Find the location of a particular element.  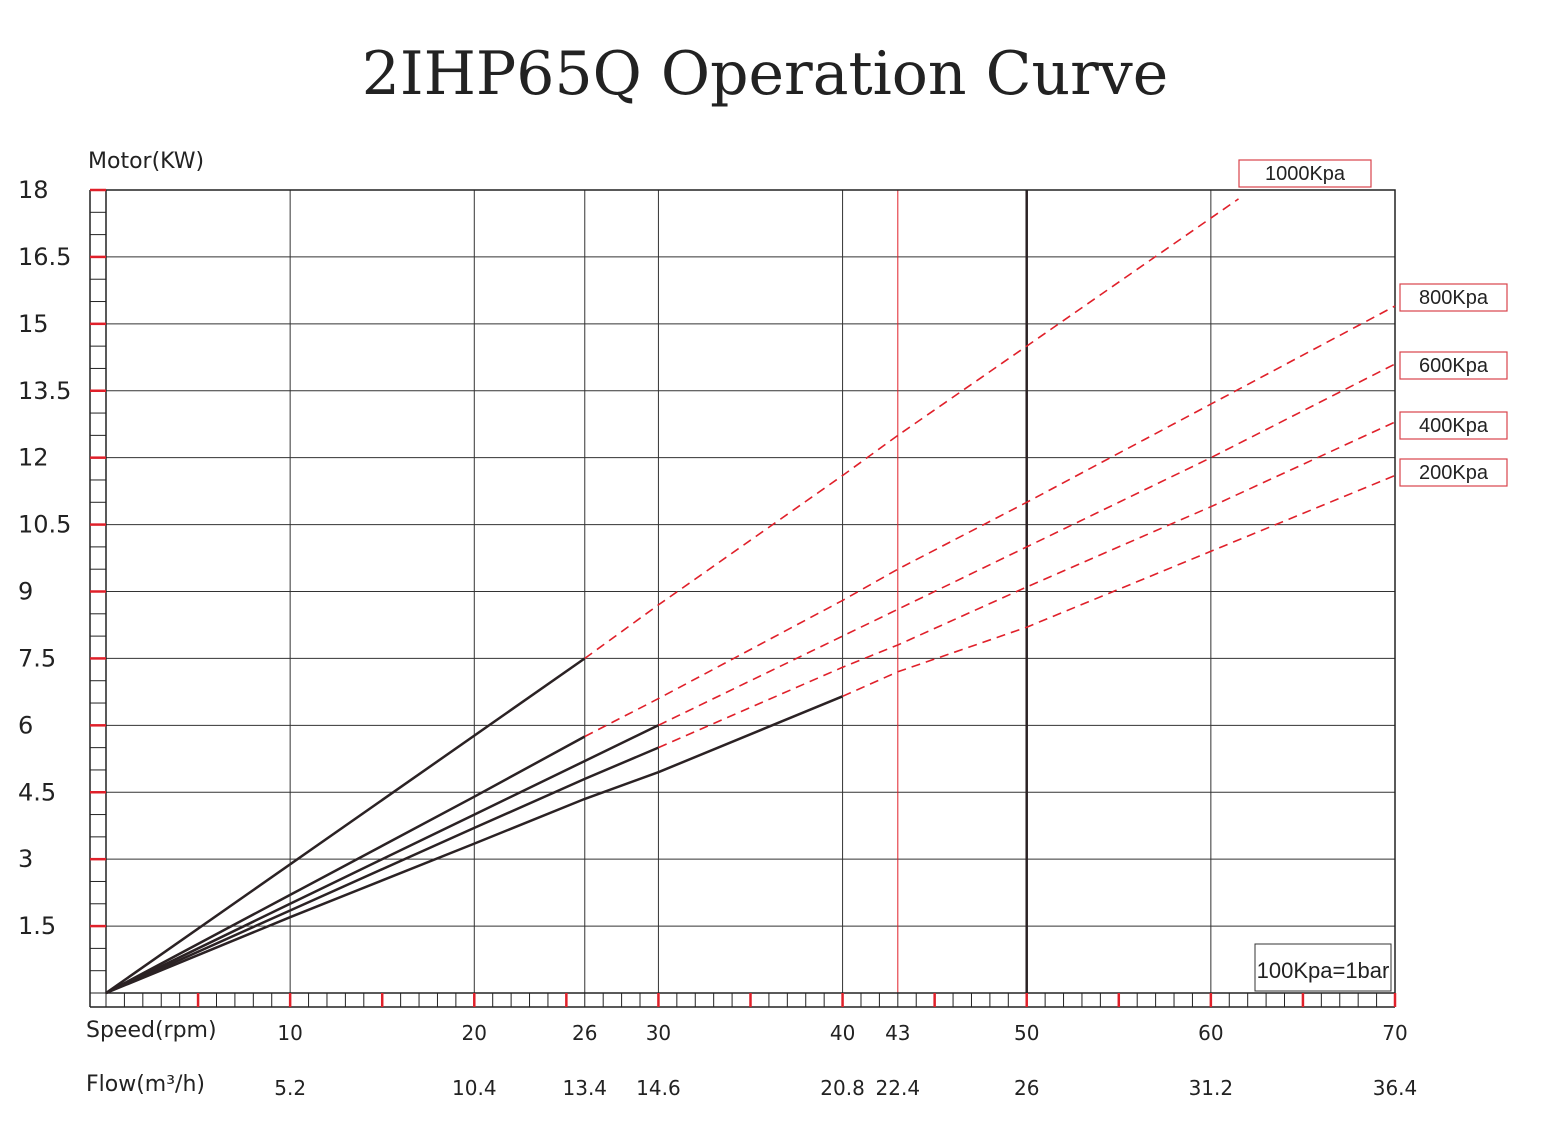

chart-title: 2IHP65Q Operation Curve is located at coordinates (765, 74).